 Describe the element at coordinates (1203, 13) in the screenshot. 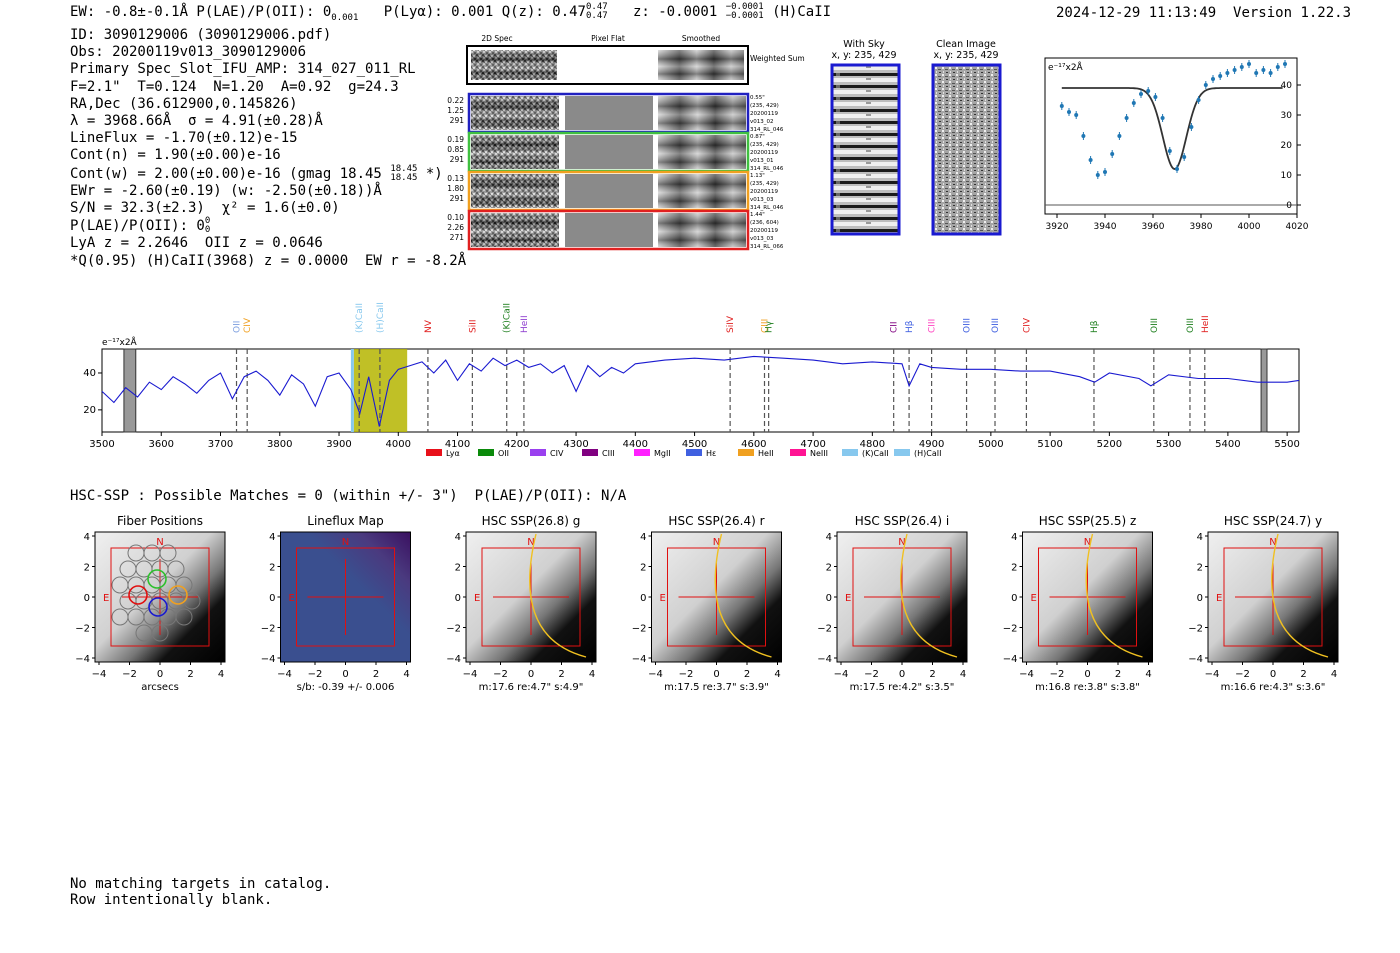

I see `header-timestamp-version: 2024-12-29 11:13:49 Version 1.22.3` at that location.